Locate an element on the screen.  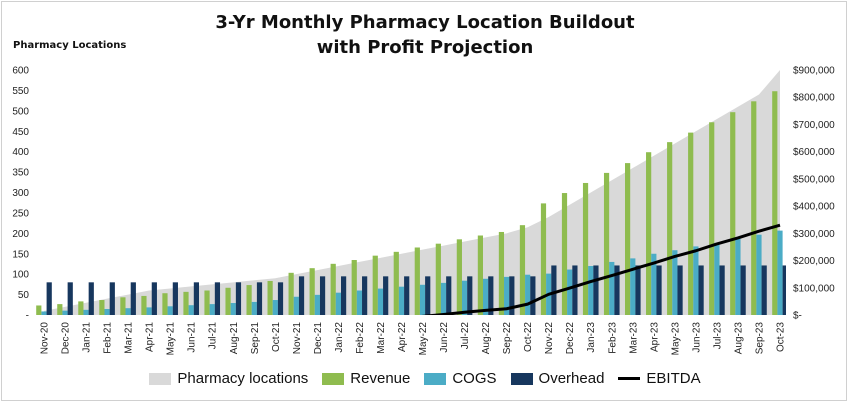
legend-label: Overhead is located at coordinates (571, 378).